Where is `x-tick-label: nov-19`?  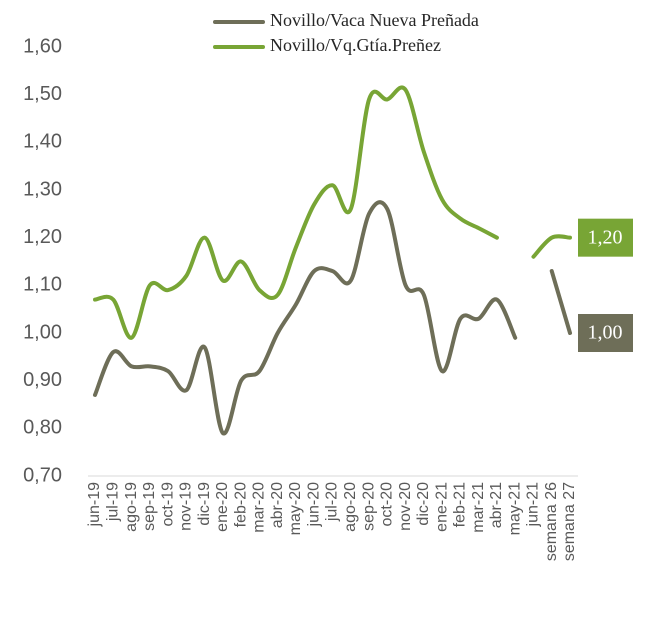 x-tick-label: nov-19 is located at coordinates (186, 506).